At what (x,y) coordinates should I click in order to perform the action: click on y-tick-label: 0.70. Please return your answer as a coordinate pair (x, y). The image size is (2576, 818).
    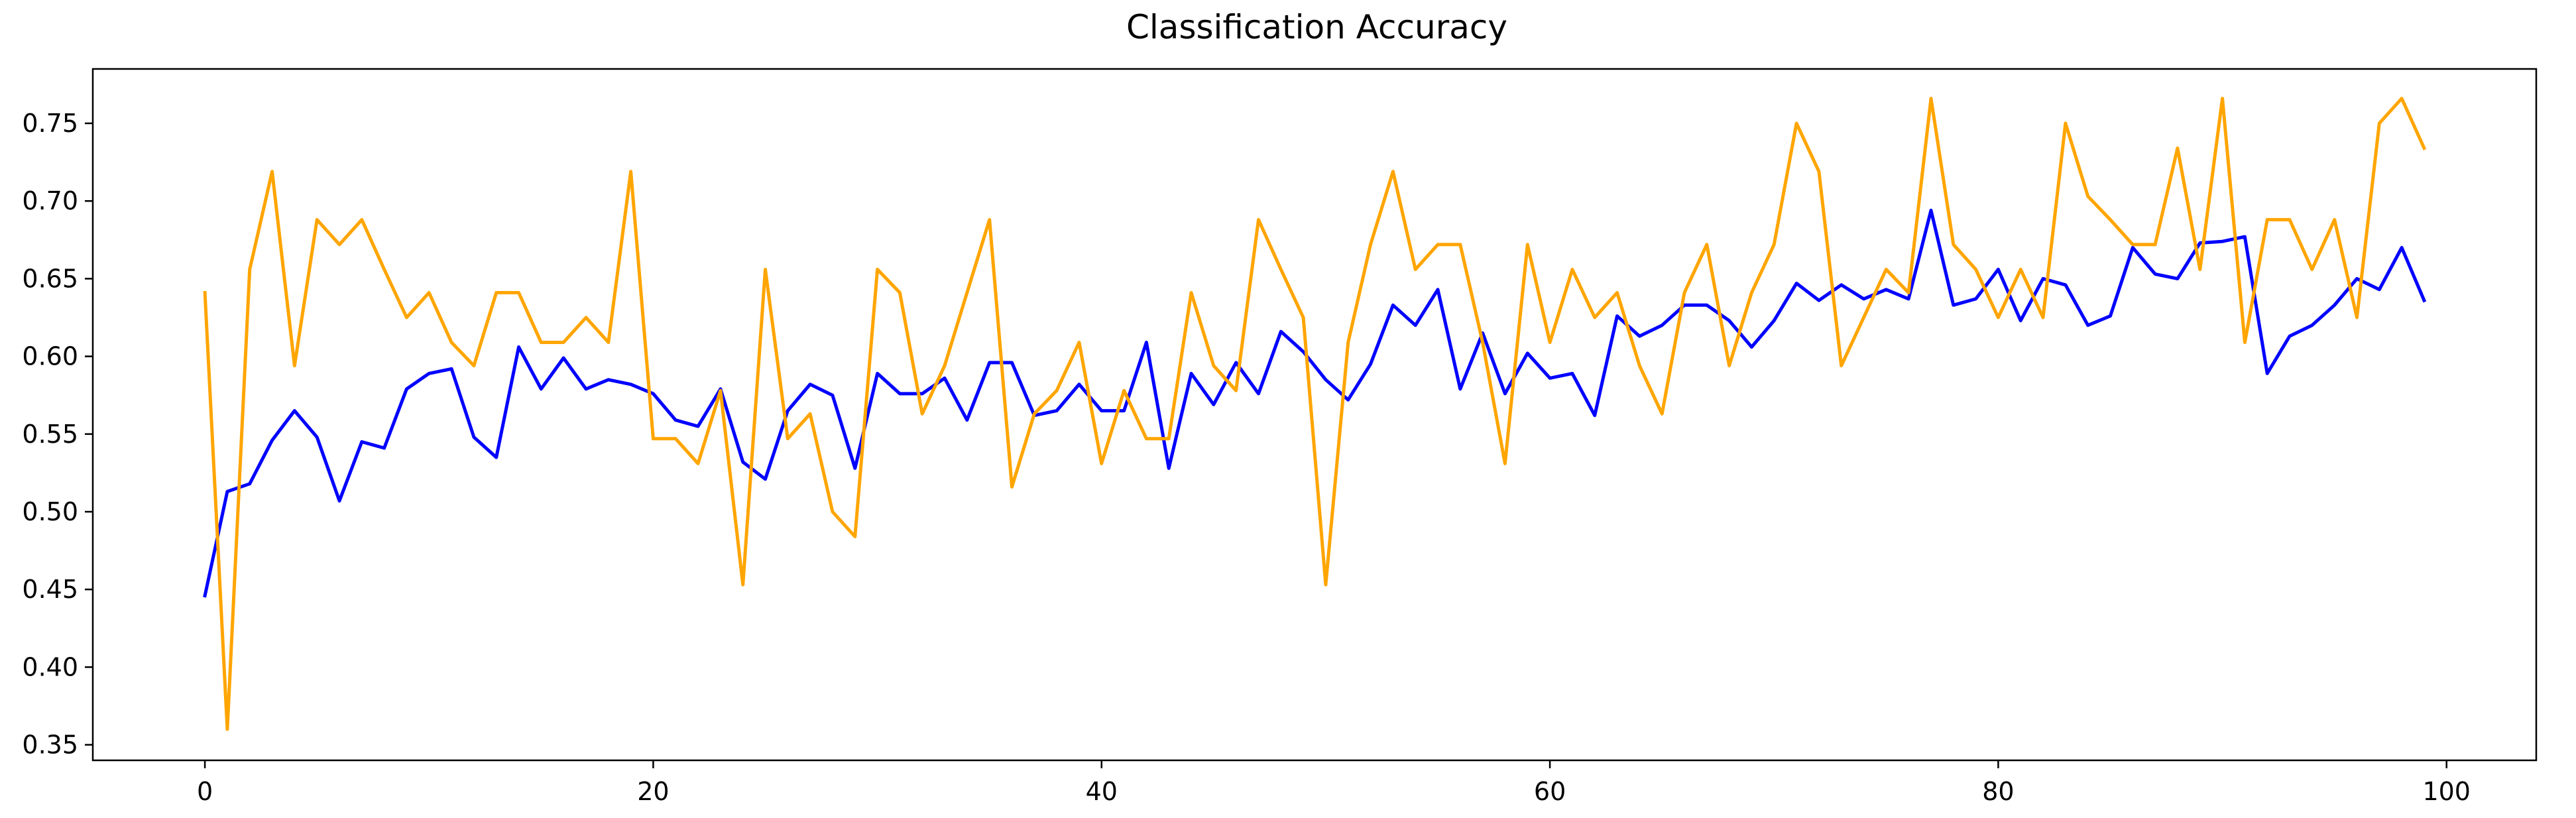
    Looking at the image, I should click on (50, 200).